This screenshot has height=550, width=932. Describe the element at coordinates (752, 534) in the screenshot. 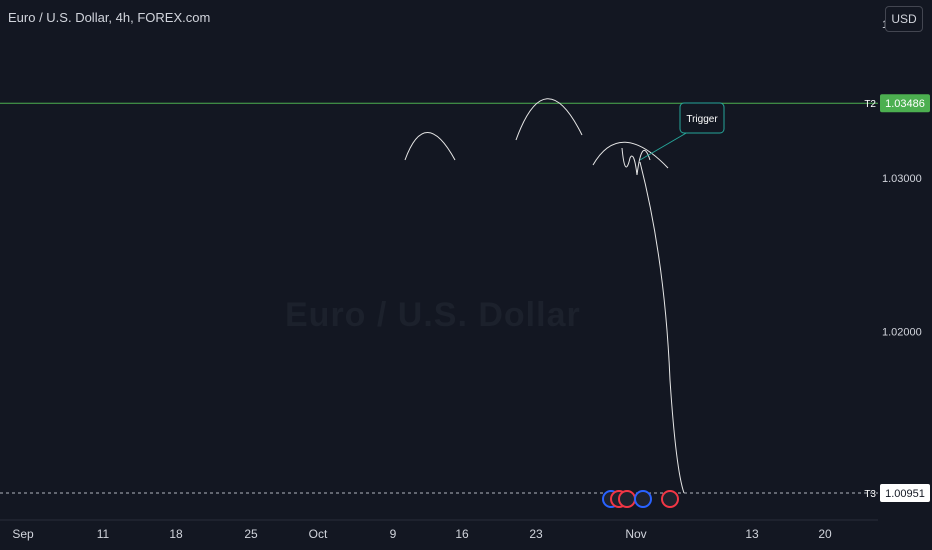

I see `time-tick-label: 13` at that location.